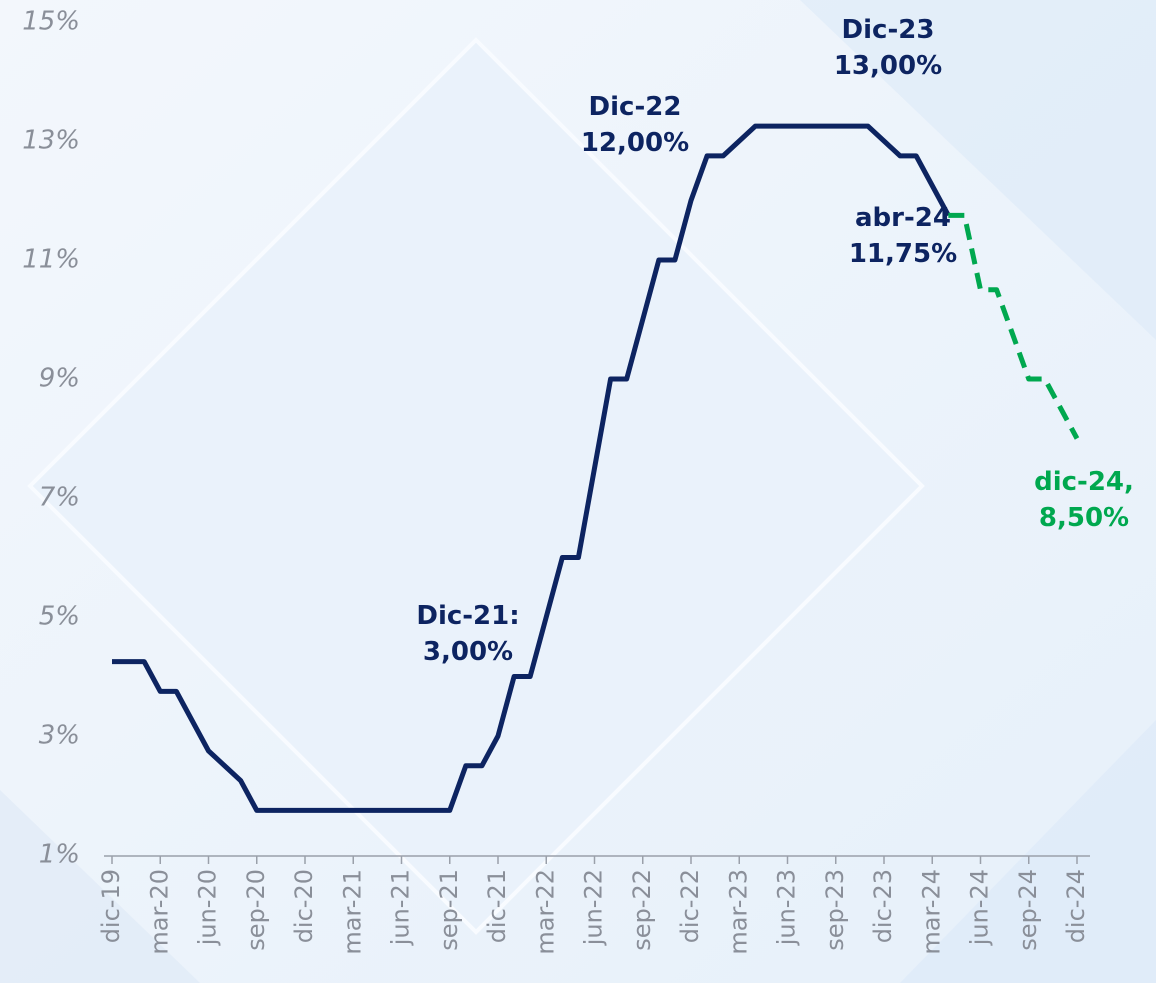 The width and height of the screenshot is (1156, 983). What do you see at coordinates (888, 48) in the screenshot?
I see `annotation: Dic-23 13,00%` at bounding box center [888, 48].